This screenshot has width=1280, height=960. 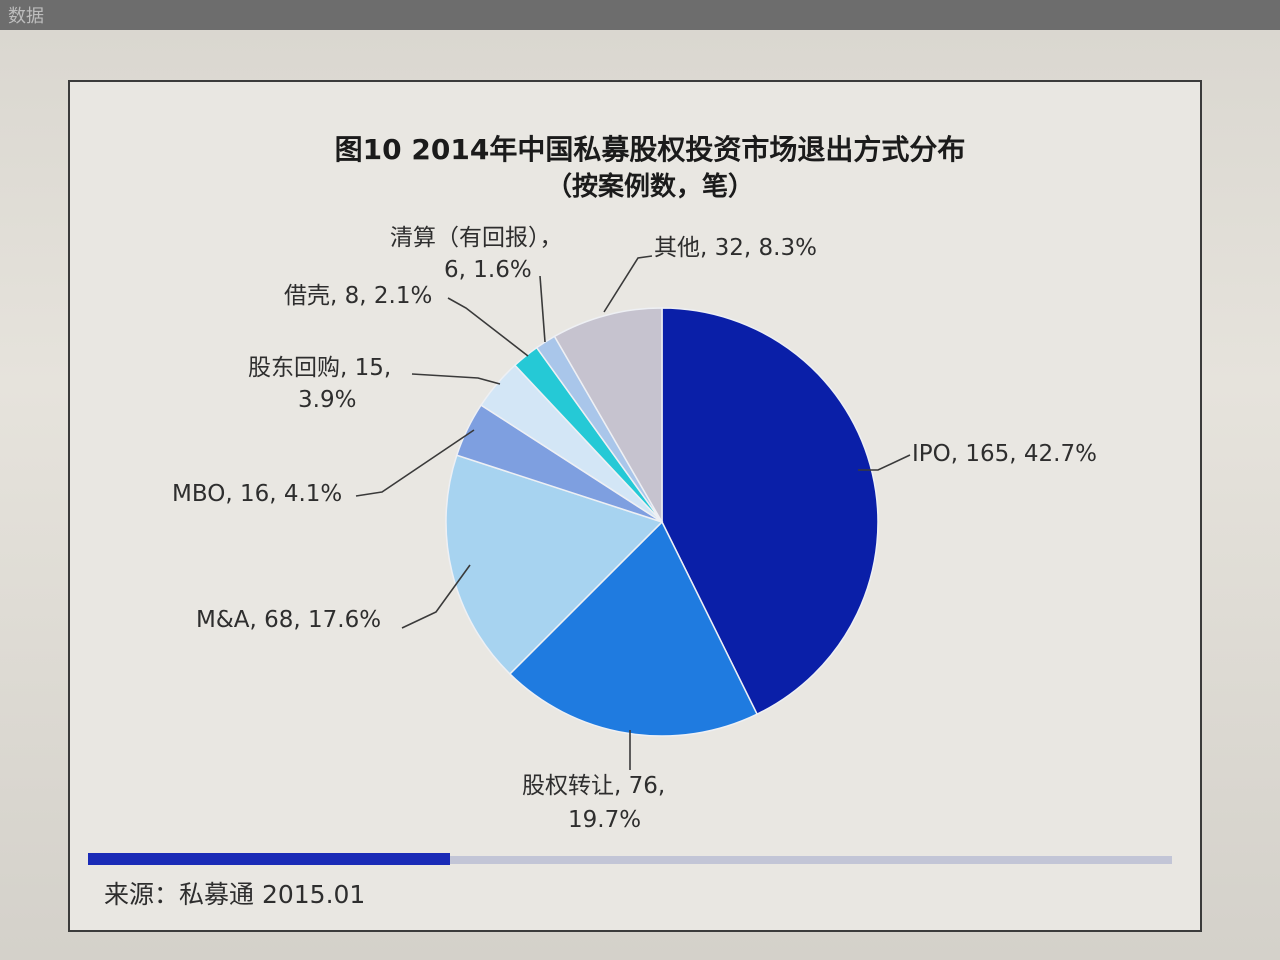 What do you see at coordinates (327, 400) in the screenshot?
I see `label-buyback-line2: 3.9%` at bounding box center [327, 400].